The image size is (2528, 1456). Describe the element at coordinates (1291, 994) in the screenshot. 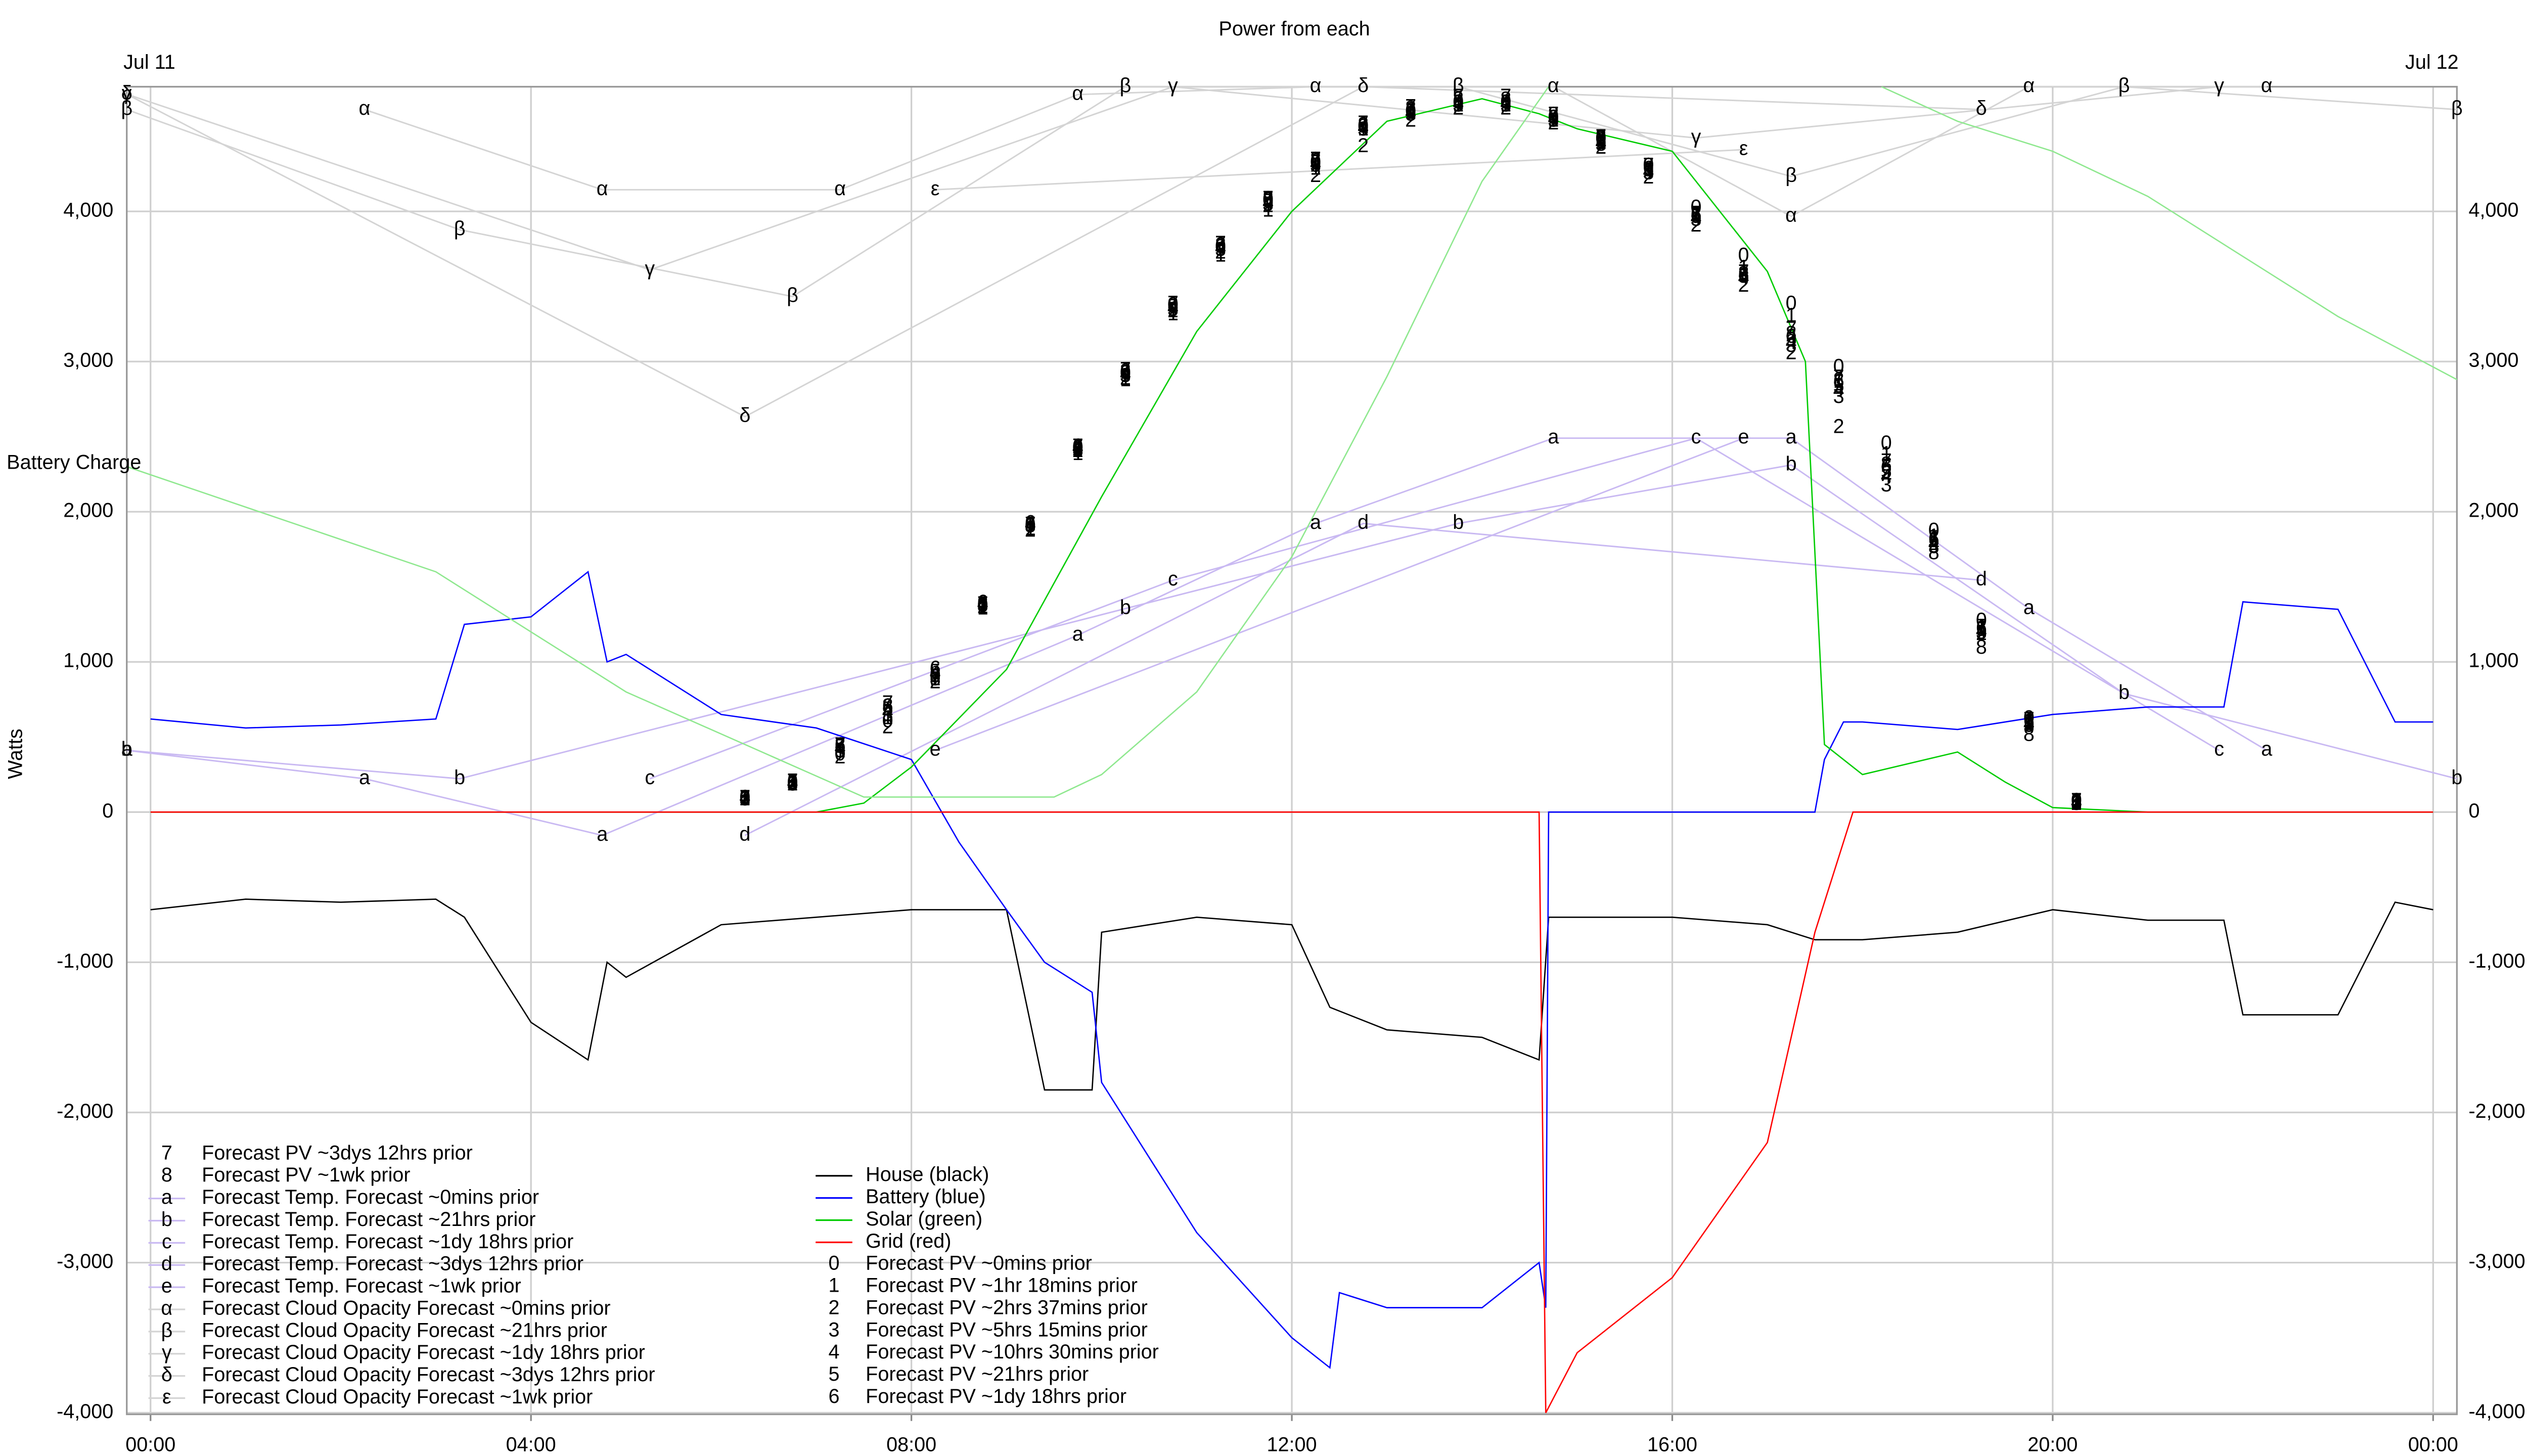

I see `series-line` at that location.